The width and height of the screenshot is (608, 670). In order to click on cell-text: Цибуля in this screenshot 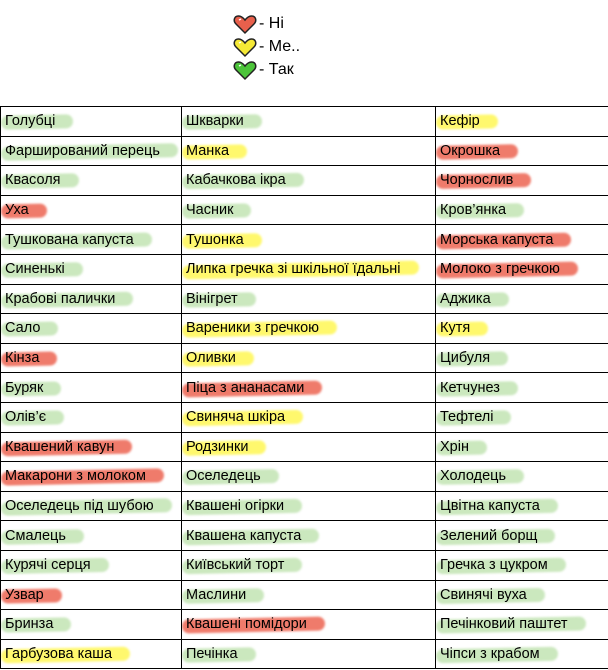, I will do `click(465, 358)`.